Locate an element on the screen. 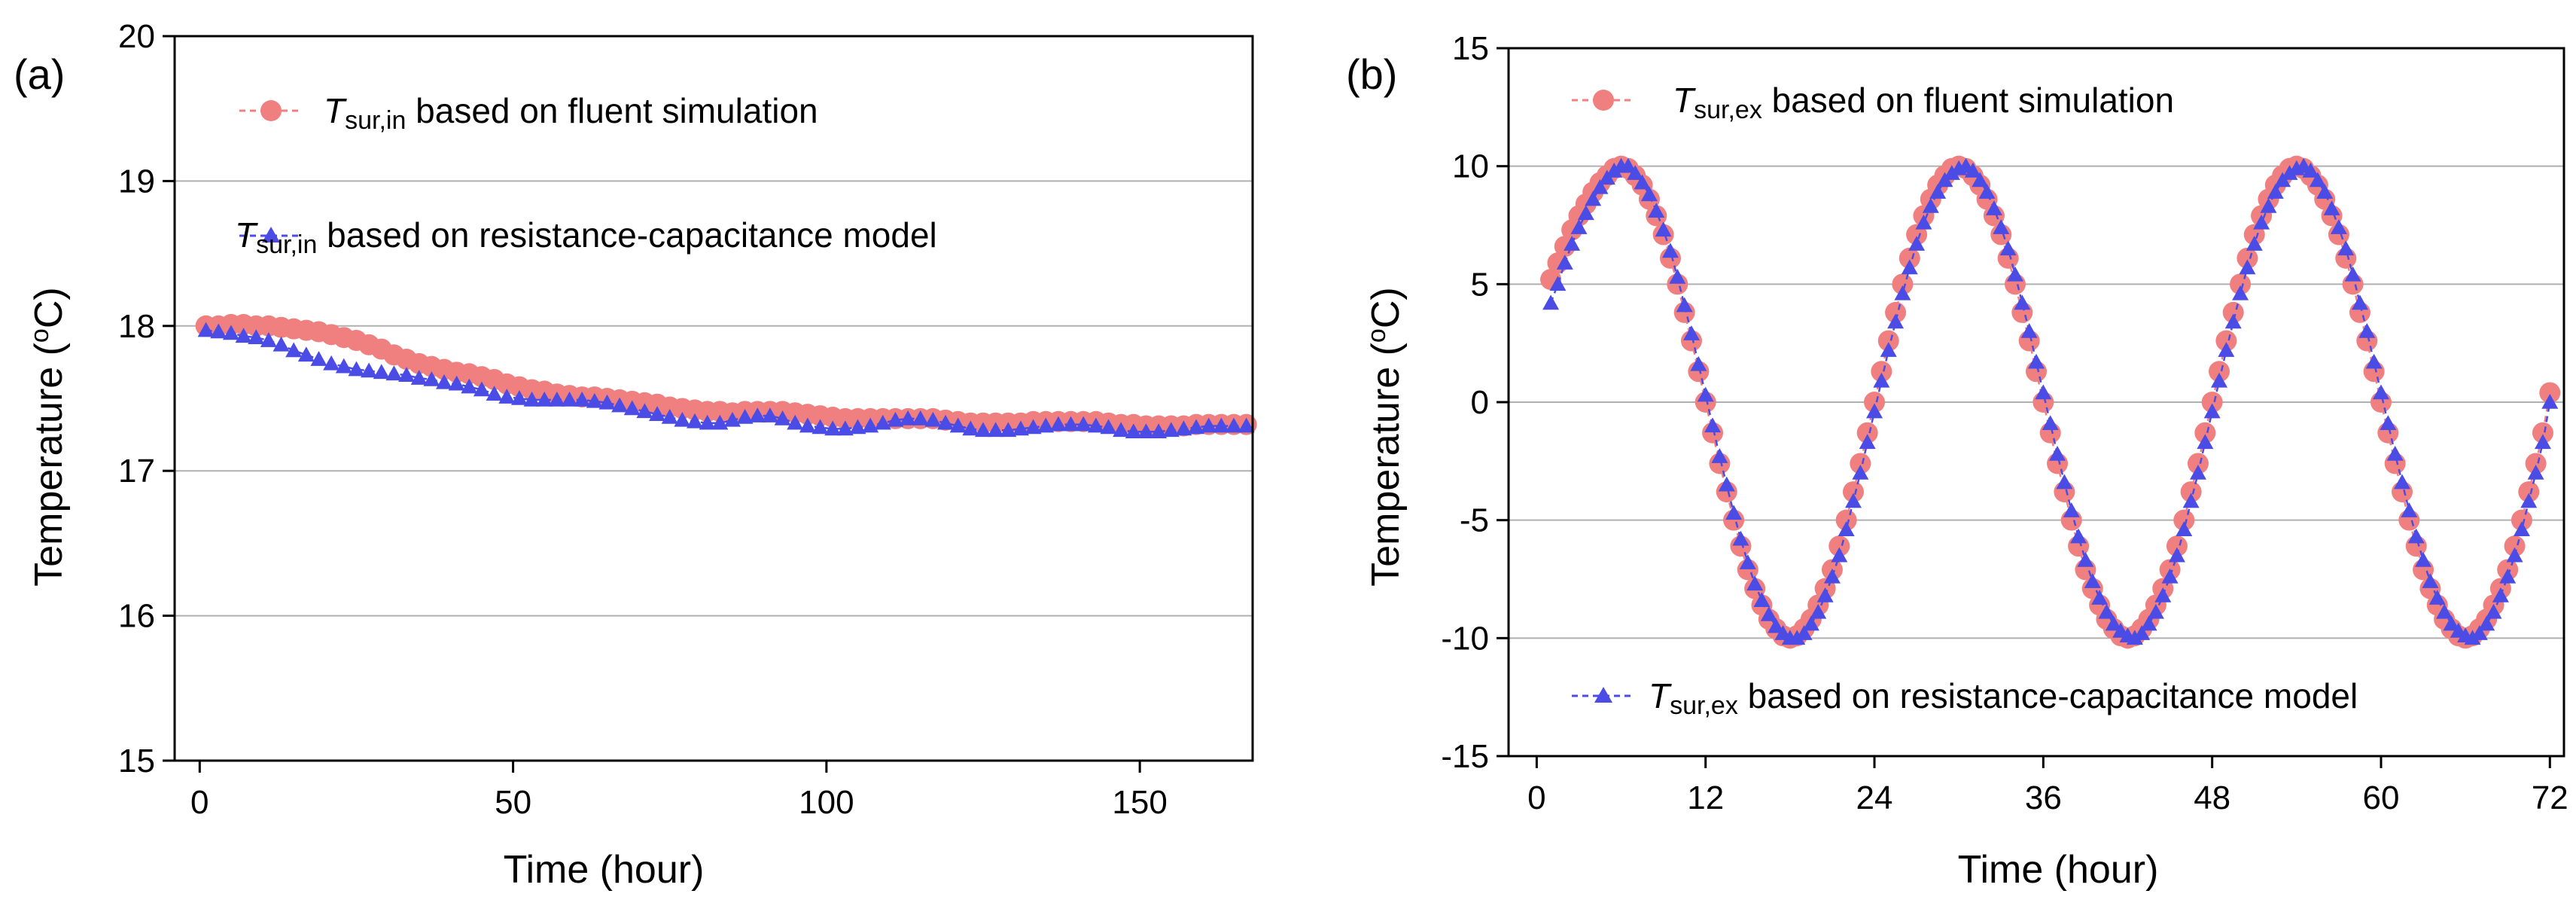 The height and width of the screenshot is (912, 2576). x-tick-label: 100 is located at coordinates (826, 802).